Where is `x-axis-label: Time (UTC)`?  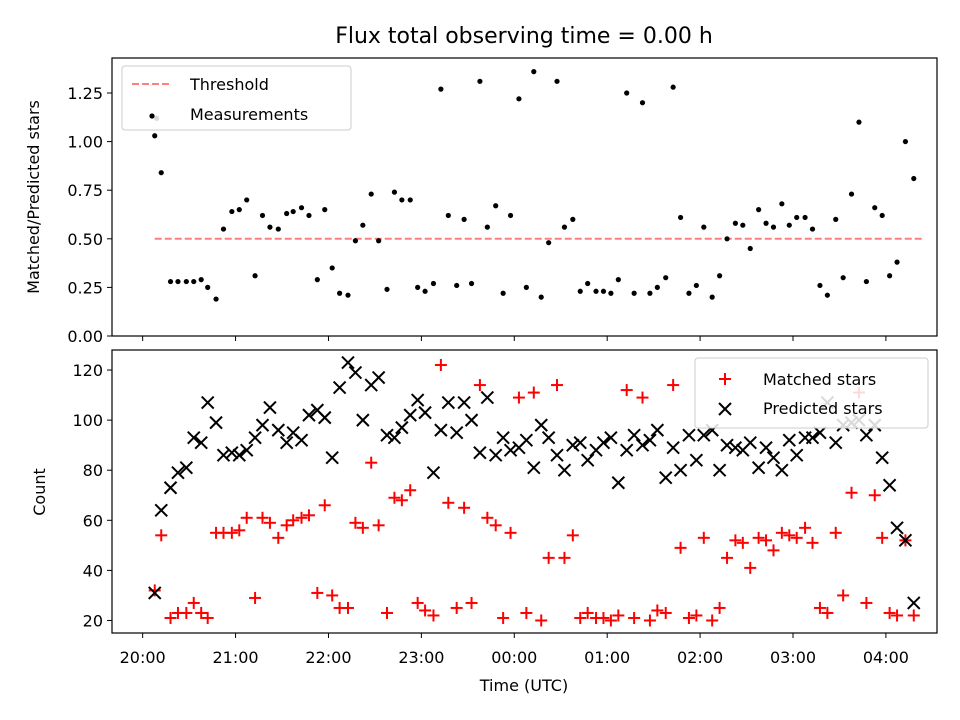
x-axis-label: Time (UTC) is located at coordinates (523, 685).